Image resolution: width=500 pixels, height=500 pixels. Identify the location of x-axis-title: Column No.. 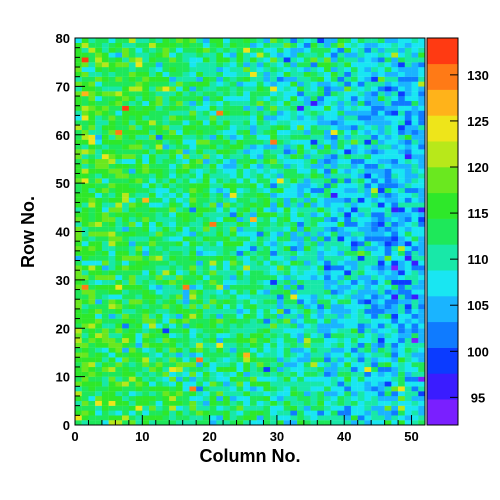
(250, 456).